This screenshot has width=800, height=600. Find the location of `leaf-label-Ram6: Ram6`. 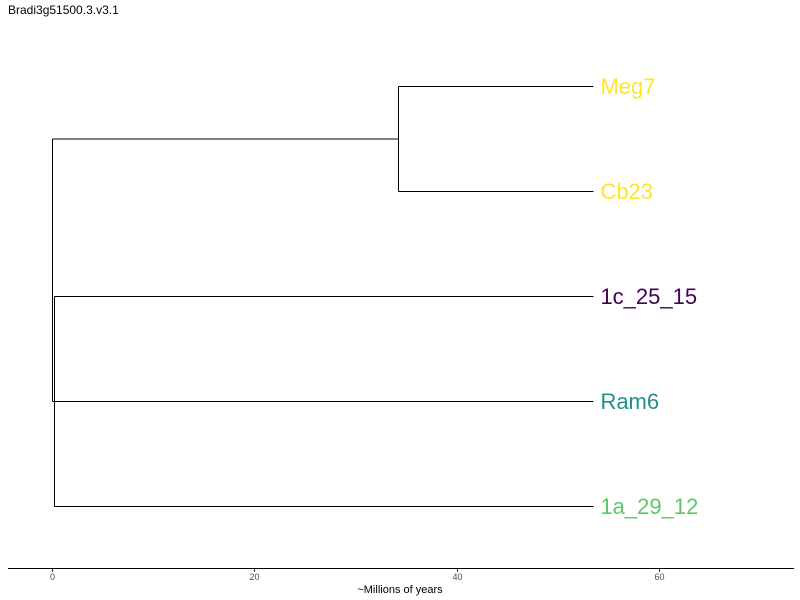

leaf-label-Ram6: Ram6 is located at coordinates (629, 401).